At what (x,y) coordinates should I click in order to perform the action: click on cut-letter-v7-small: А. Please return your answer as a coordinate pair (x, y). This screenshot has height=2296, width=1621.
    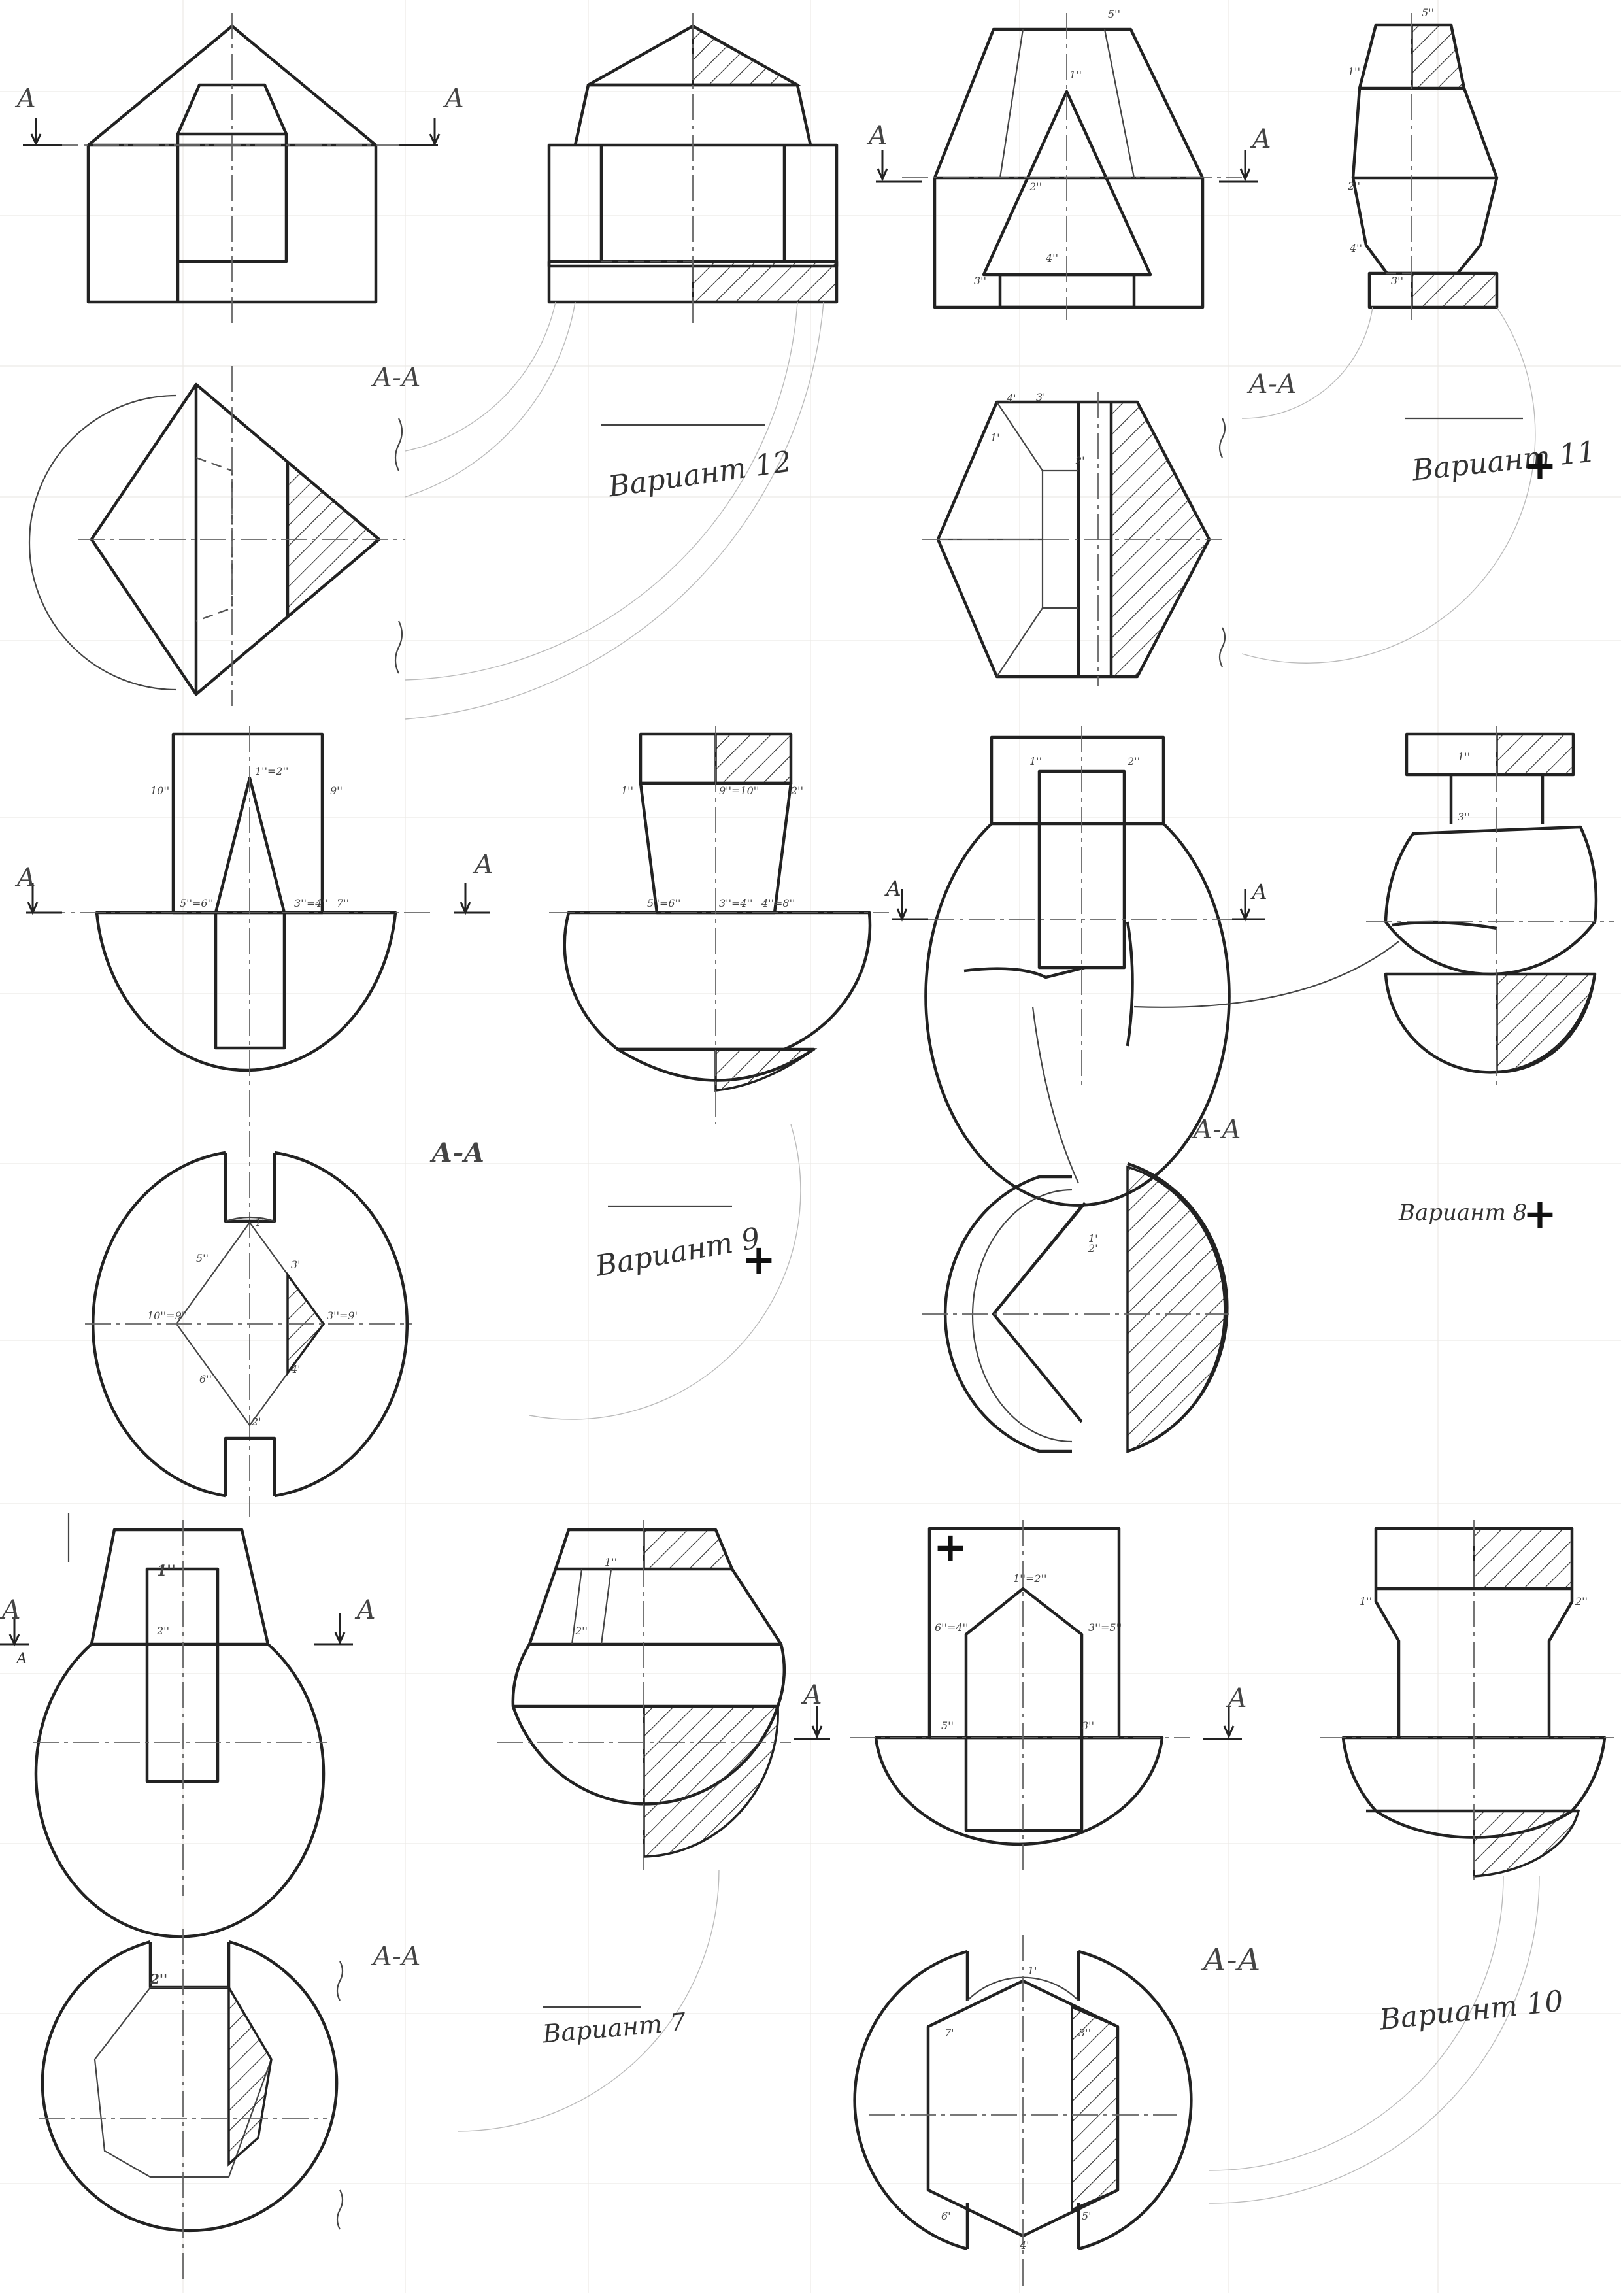
    Looking at the image, I should click on (22, 1659).